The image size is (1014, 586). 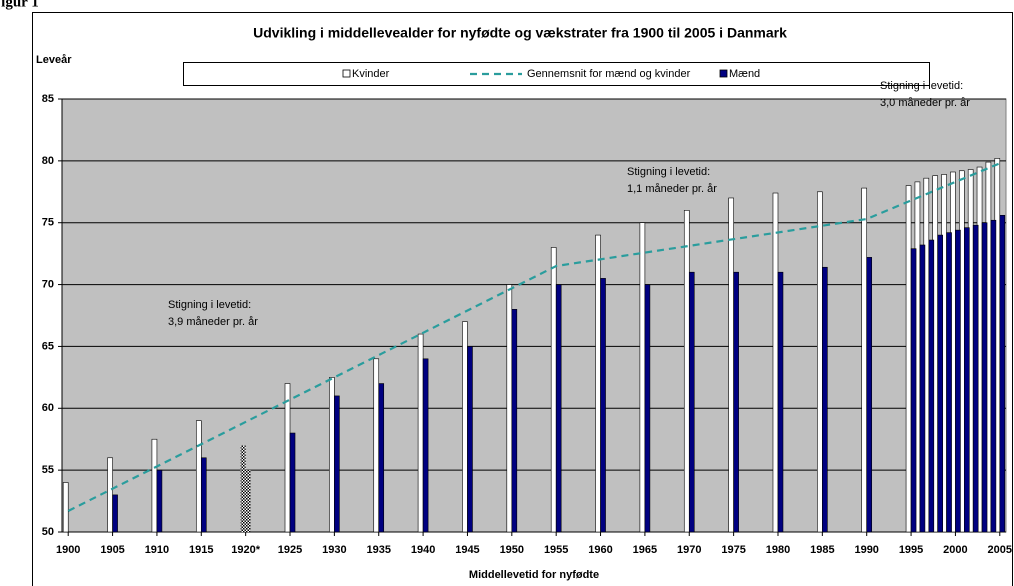 I want to click on x-tick-label: 2000, so click(x=955, y=550).